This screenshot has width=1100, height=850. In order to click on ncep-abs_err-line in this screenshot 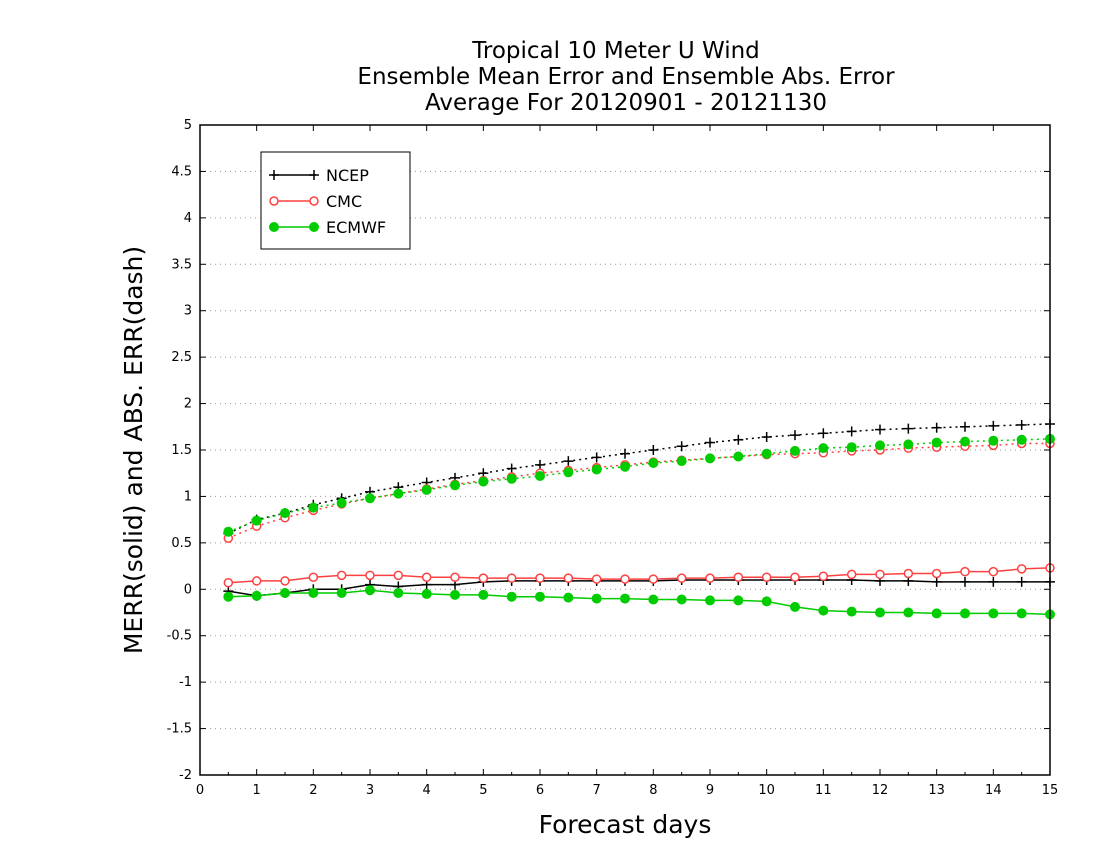, I will do `click(639, 479)`.